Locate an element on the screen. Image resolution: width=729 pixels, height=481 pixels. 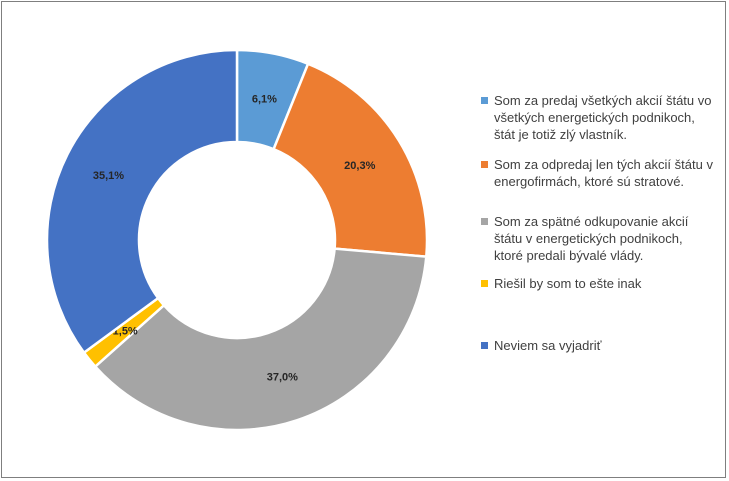
legend-item-dont-know: Neviem sa vyjadriť is located at coordinates (541, 345).